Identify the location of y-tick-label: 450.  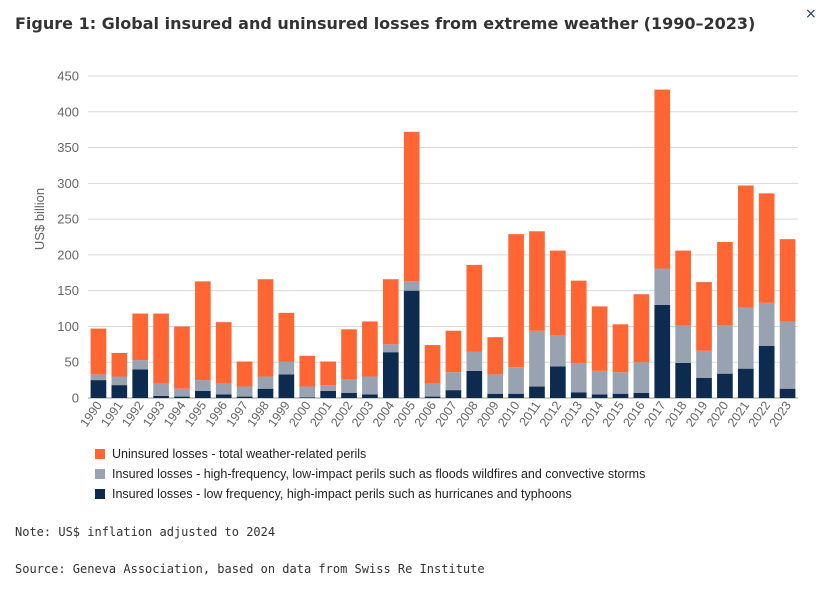
(68, 76).